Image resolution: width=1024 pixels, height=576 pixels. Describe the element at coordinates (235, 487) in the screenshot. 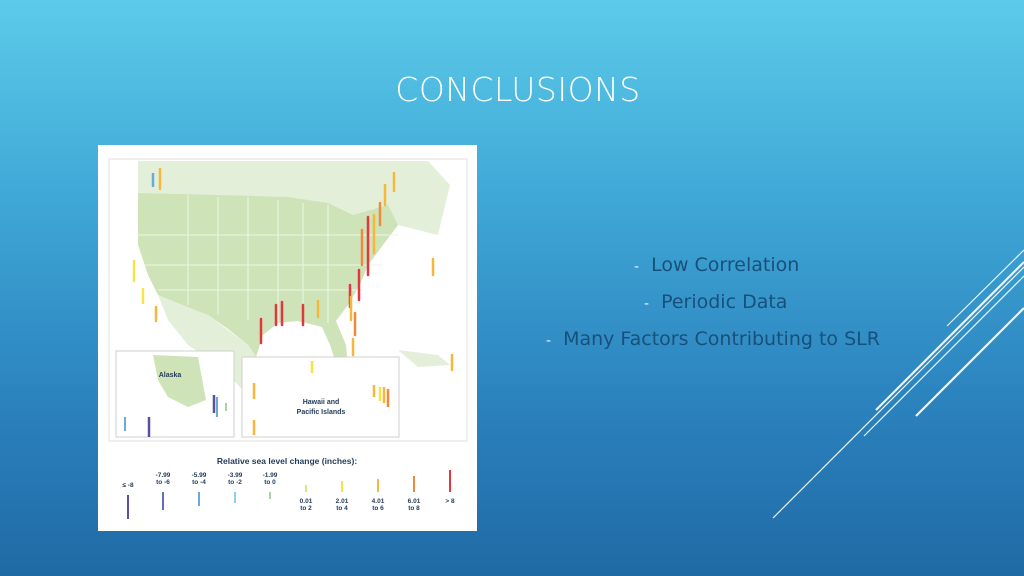

I see `legend-item: -3.99 to -2` at that location.